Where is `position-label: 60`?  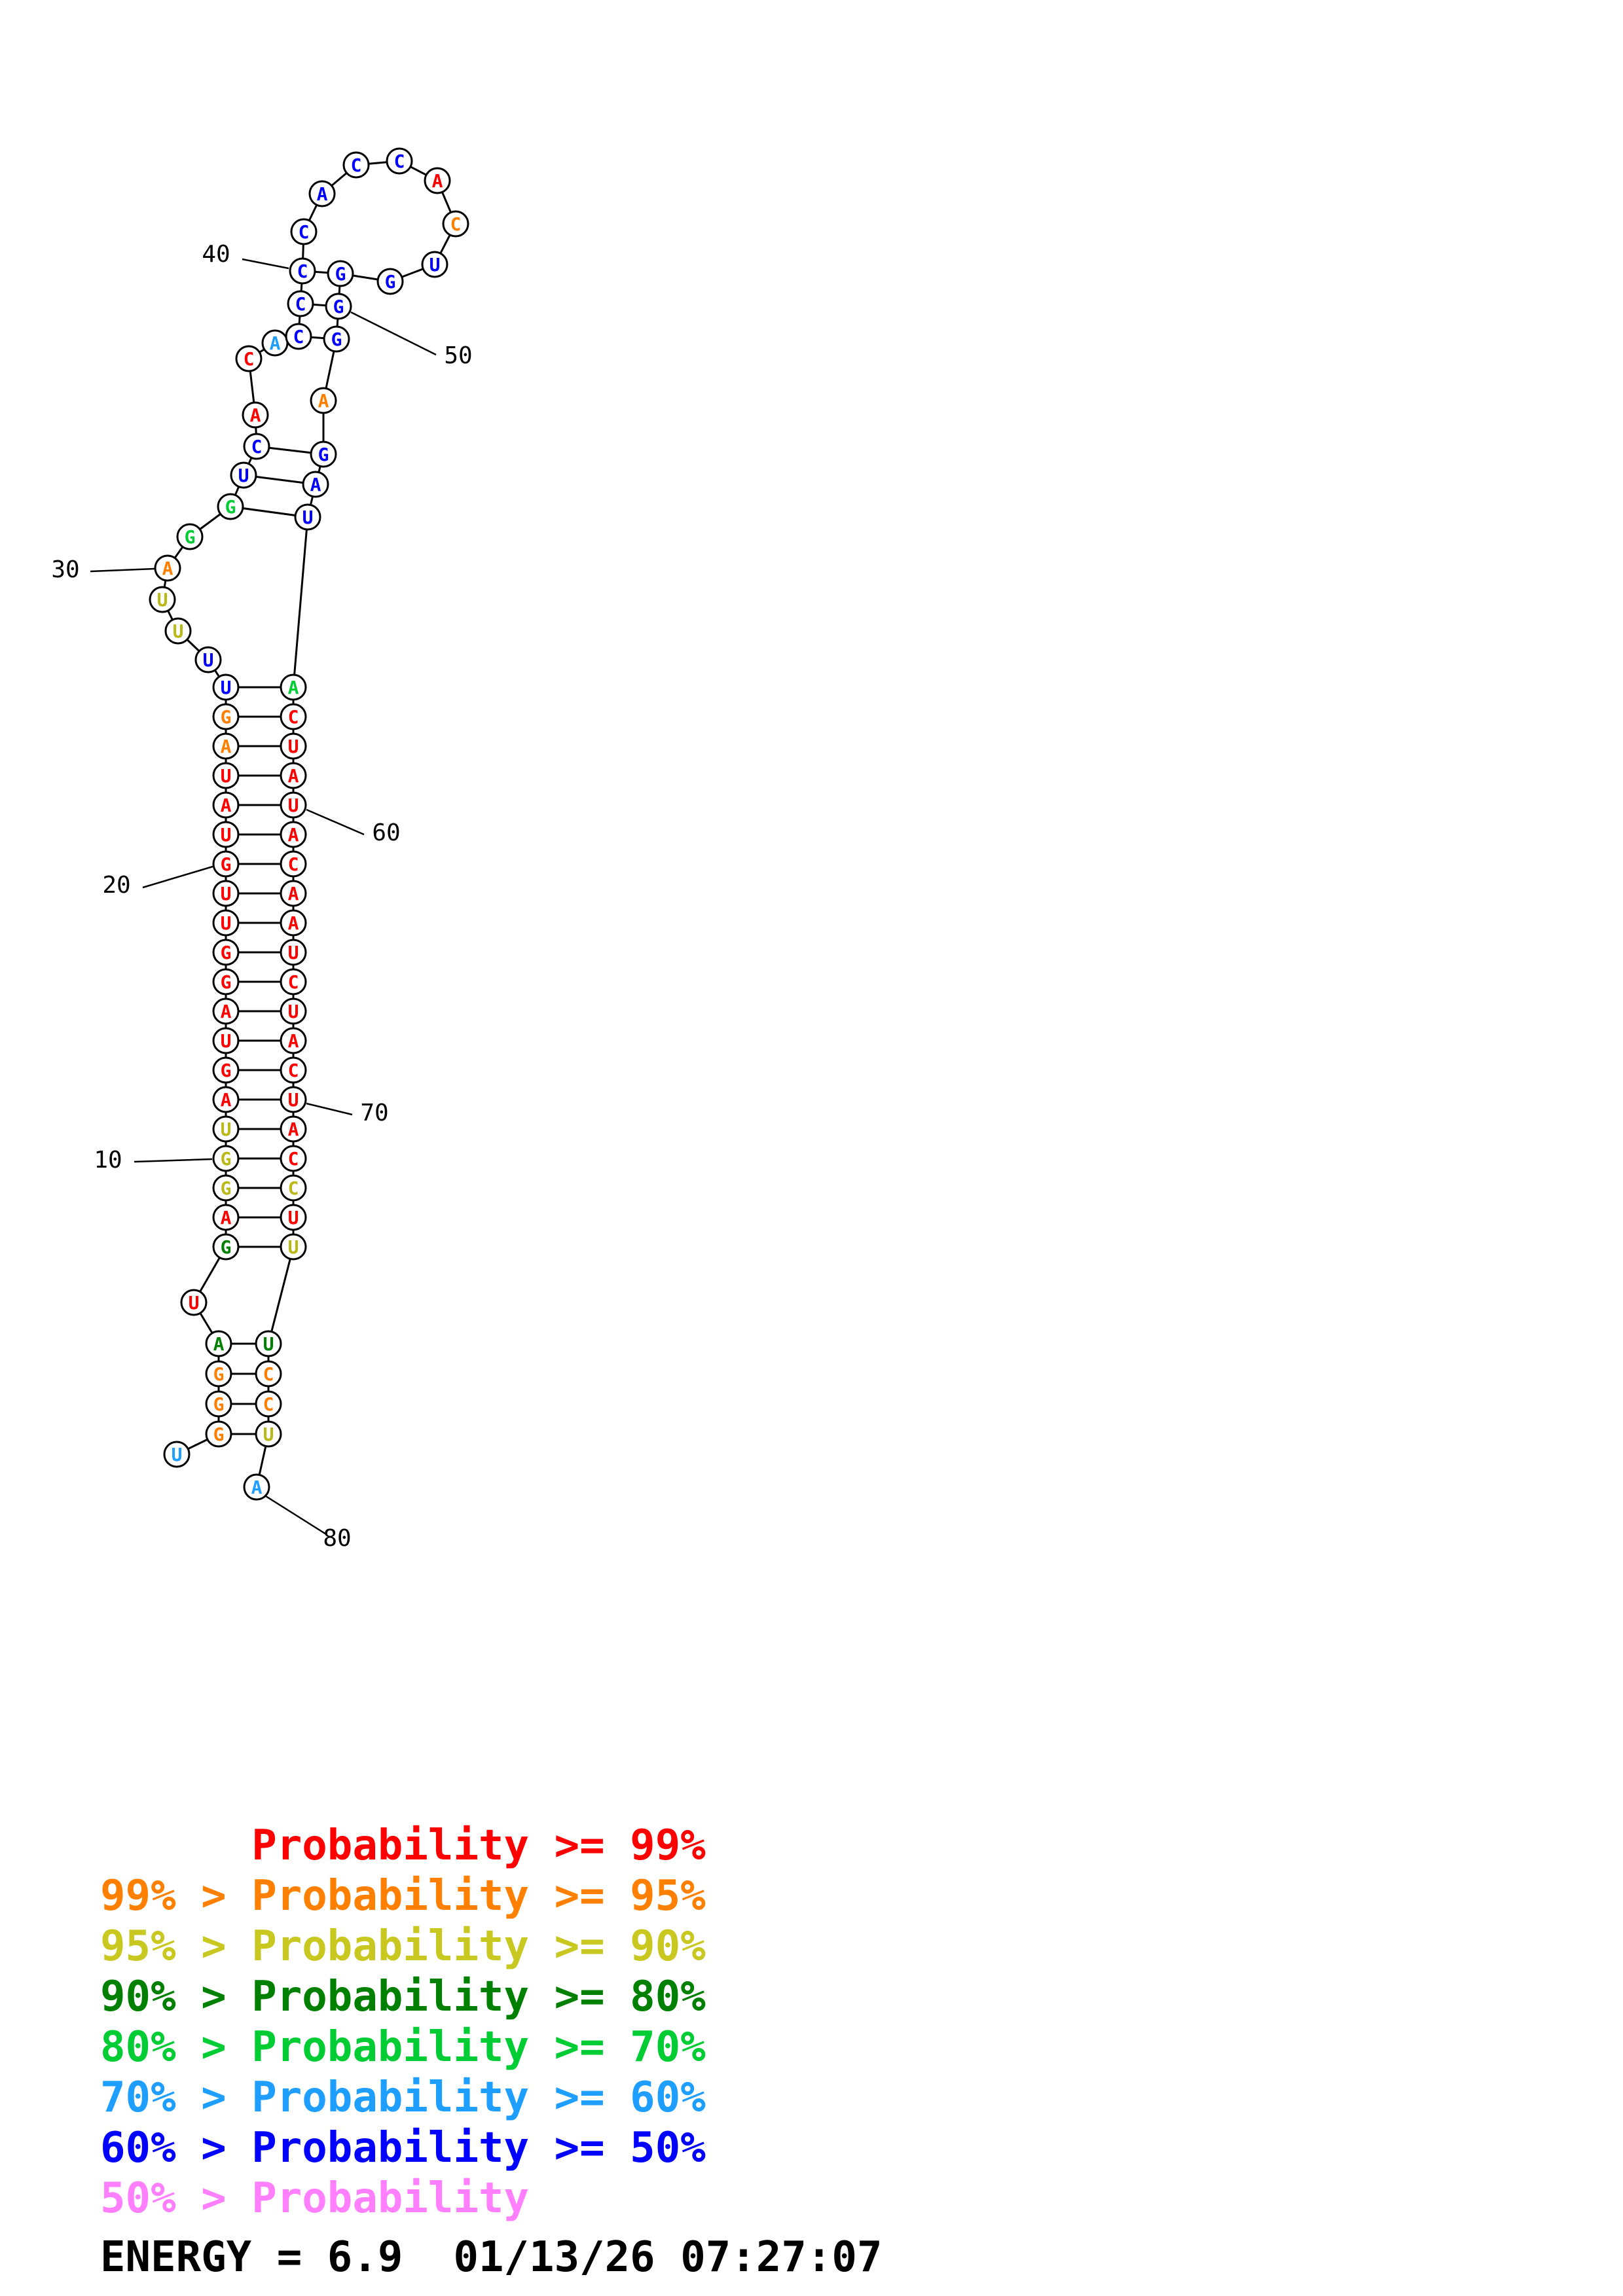 position-label: 60 is located at coordinates (386, 832).